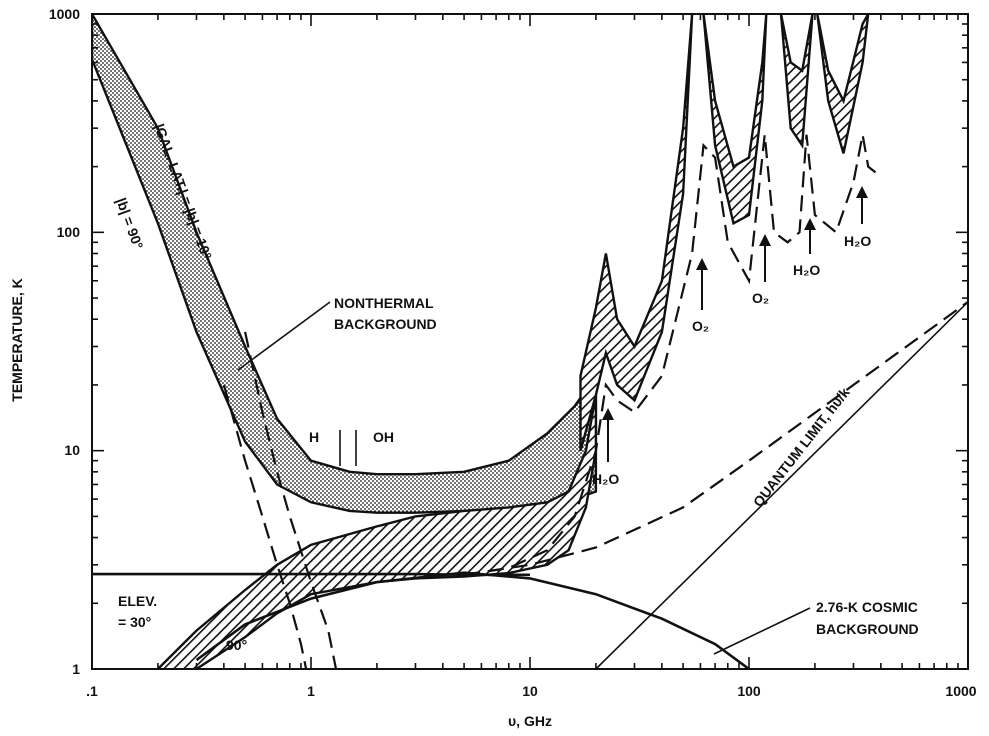 This screenshot has height=736, width=989. I want to click on x-tick-label: 1, so click(311, 691).